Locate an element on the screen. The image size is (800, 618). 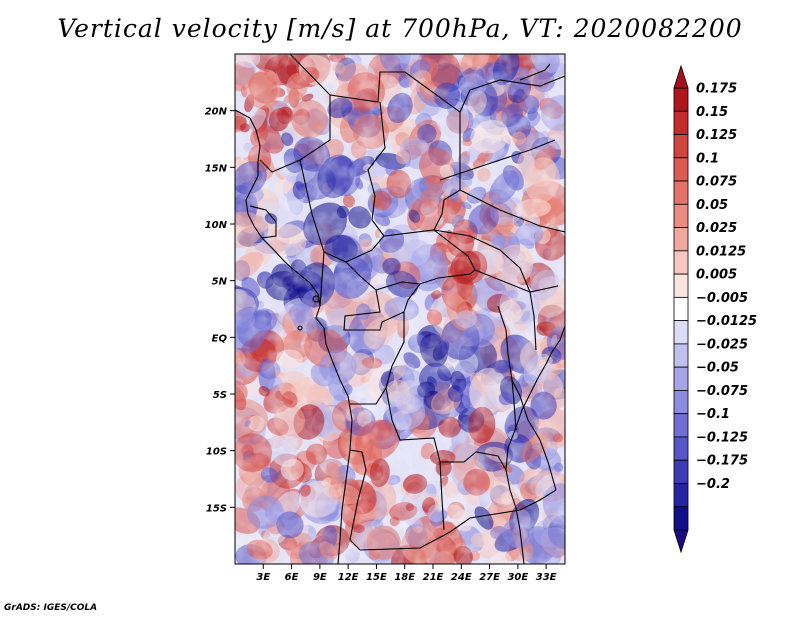
latitude-axis: 20N 15N 10N 5N EQ 5S 10S 15S is located at coordinates (220, 310).